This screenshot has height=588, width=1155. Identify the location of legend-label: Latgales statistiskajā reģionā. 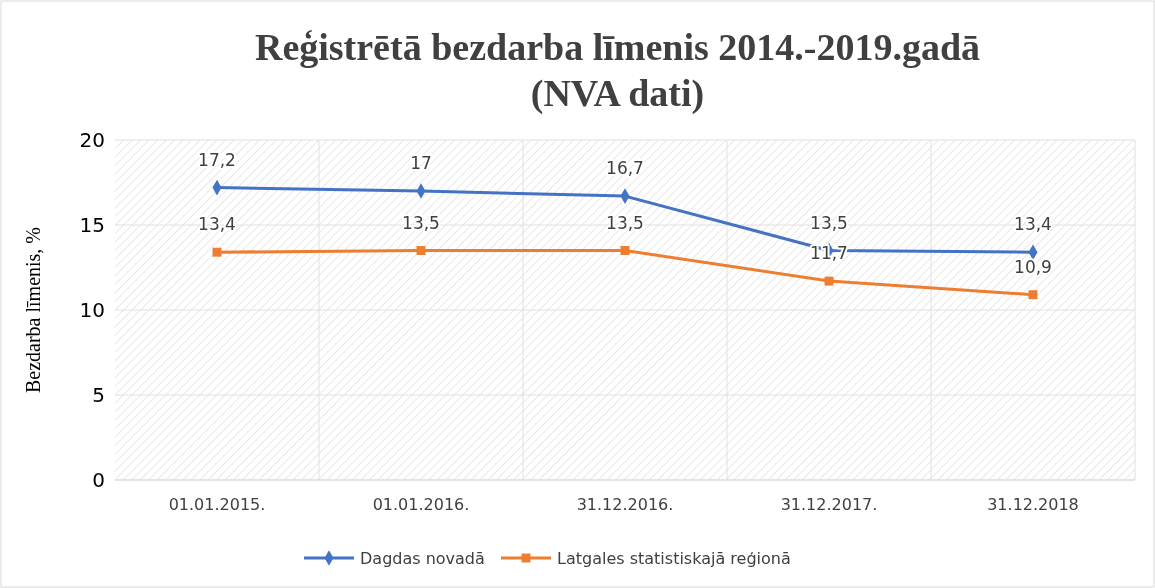
(674, 558).